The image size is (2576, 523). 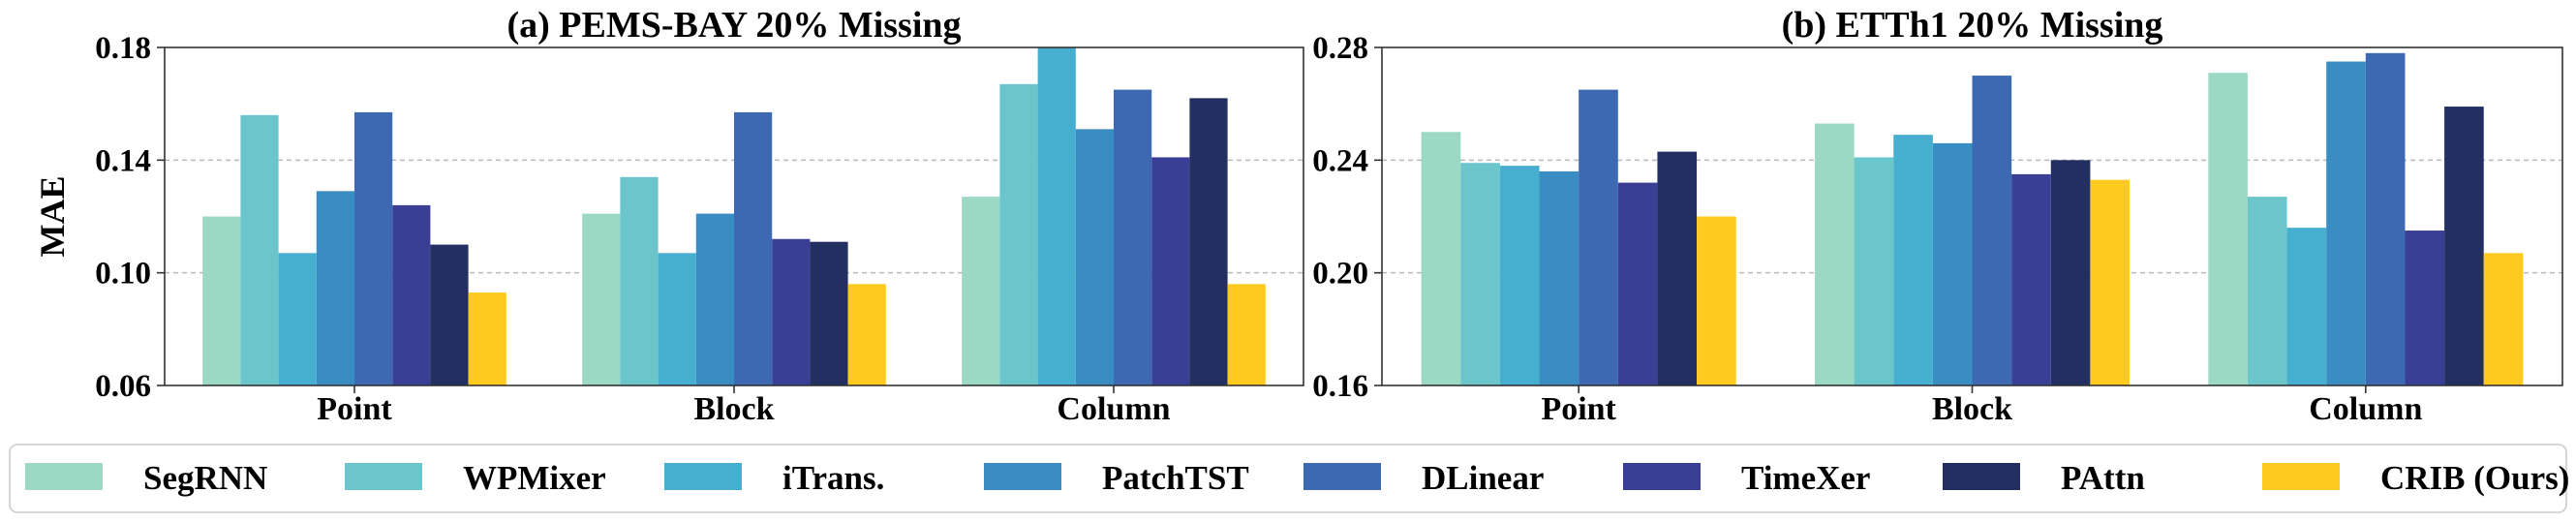 What do you see at coordinates (123, 48) in the screenshot?
I see `y-tick-label: 0.18` at bounding box center [123, 48].